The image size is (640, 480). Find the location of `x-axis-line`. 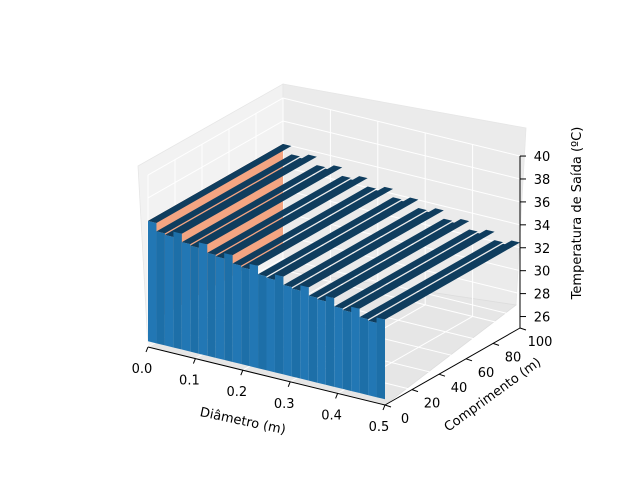

x-axis-line is located at coordinates (266, 376).